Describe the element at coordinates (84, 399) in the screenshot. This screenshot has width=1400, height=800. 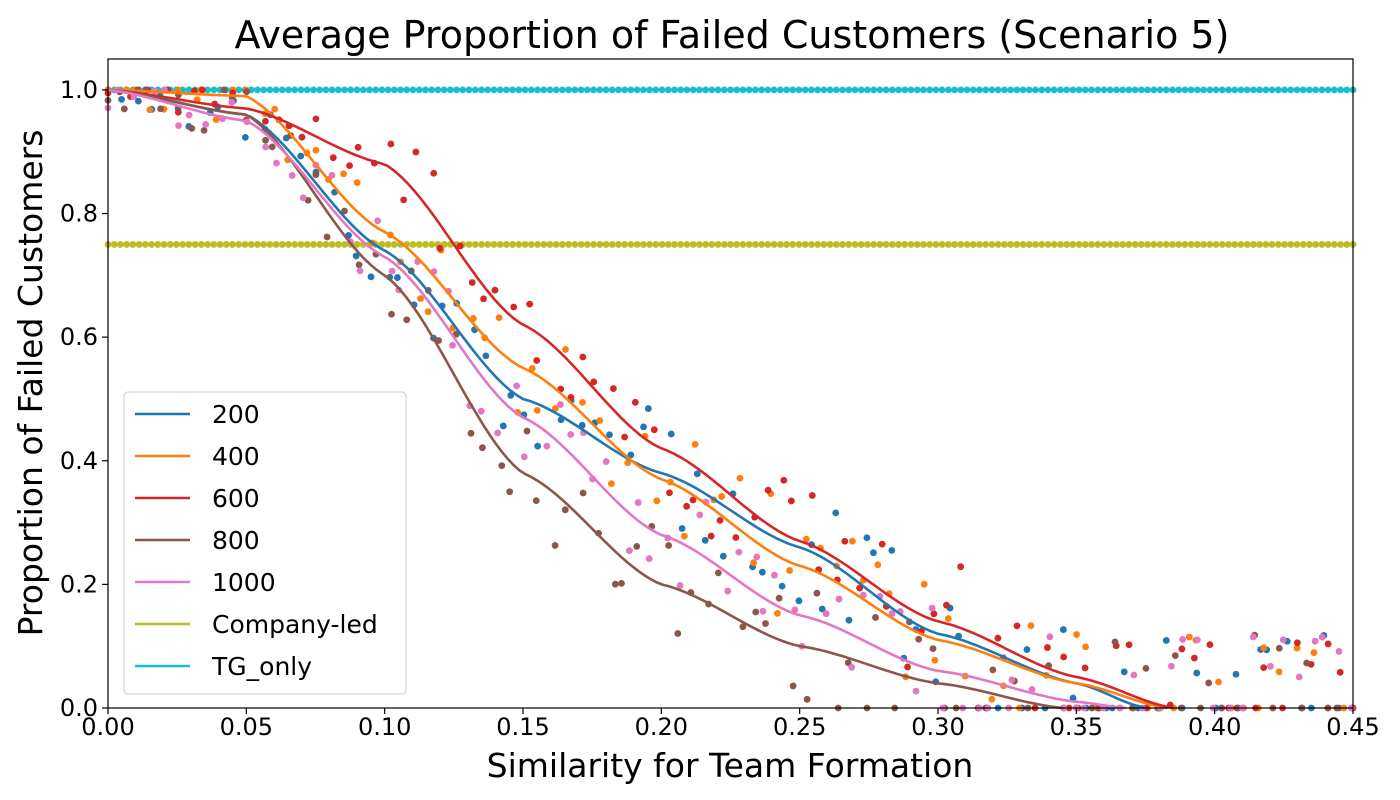
I see `y-axis: 0.0 0.2 0.4 0.6 0.8 1.0` at that location.